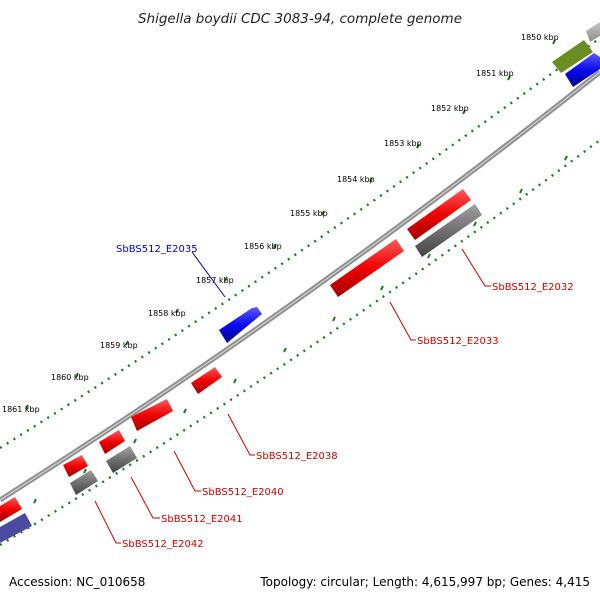 The image size is (600, 600). Describe the element at coordinates (16, 528) in the screenshot. I see `gene-feature-left-navy` at that location.